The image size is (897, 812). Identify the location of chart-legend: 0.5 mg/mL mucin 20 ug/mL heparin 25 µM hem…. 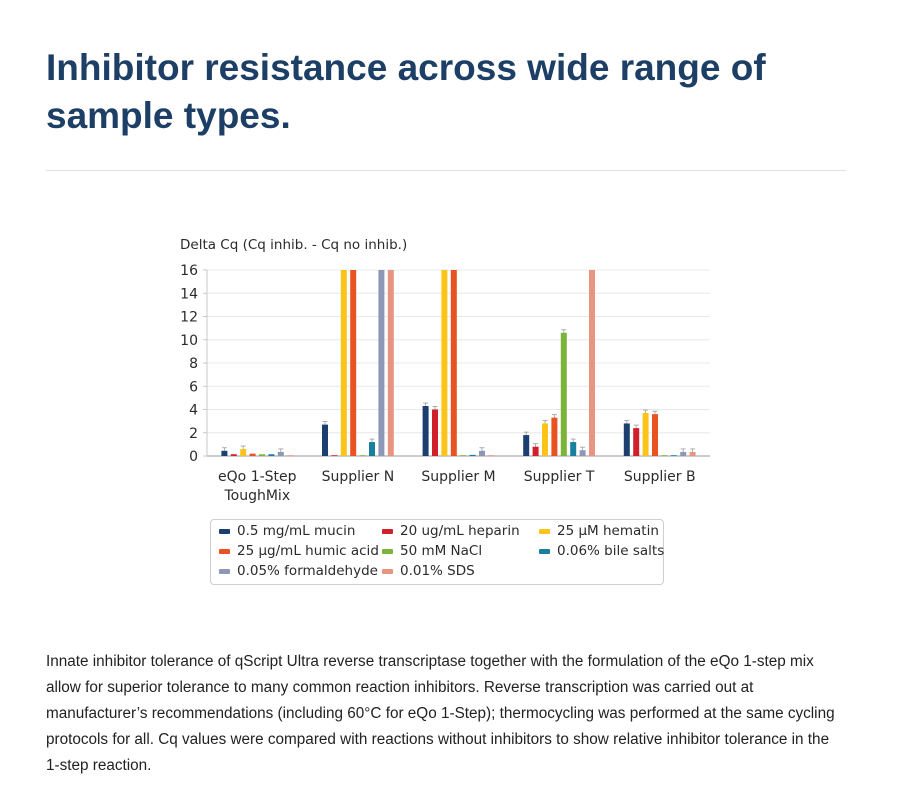
(437, 552).